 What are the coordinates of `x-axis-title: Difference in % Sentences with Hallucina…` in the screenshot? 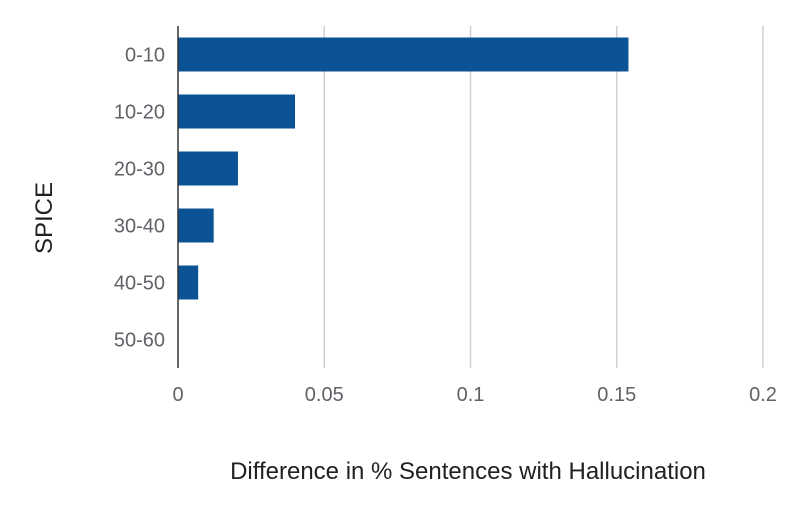 It's located at (468, 471).